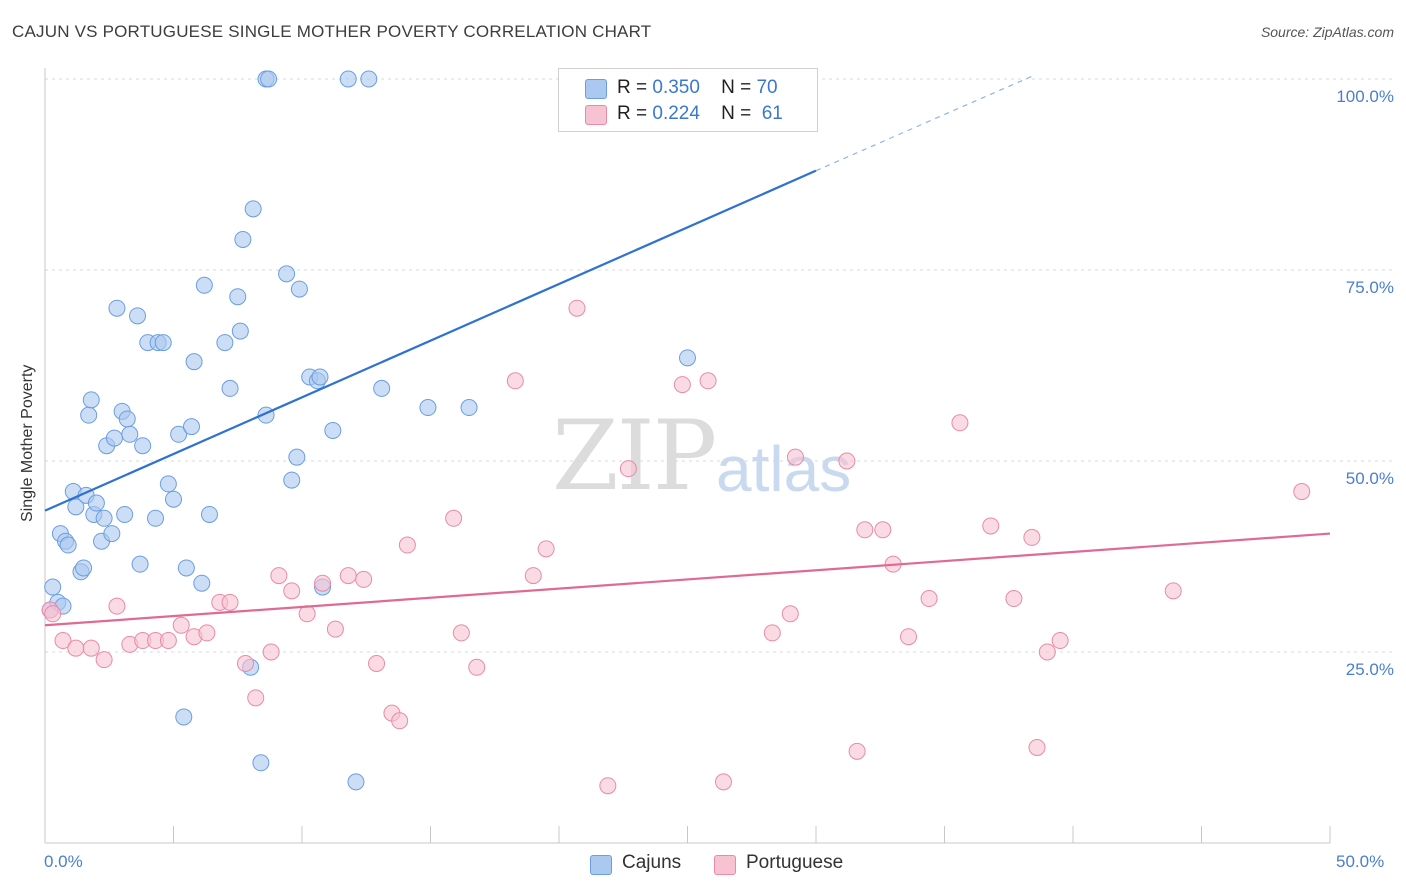  I want to click on legend-n-value: 61, so click(772, 113).